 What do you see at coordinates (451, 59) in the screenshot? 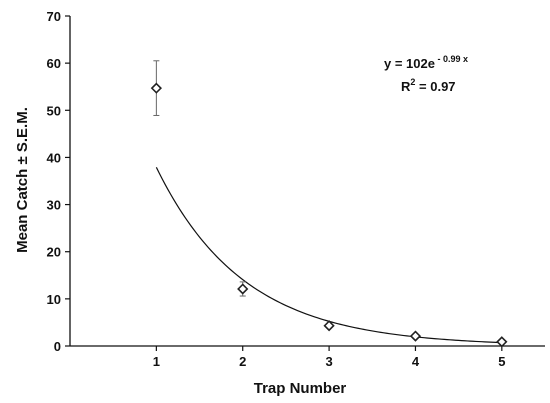
I see `equation-exponent: - 0.99 x` at bounding box center [451, 59].